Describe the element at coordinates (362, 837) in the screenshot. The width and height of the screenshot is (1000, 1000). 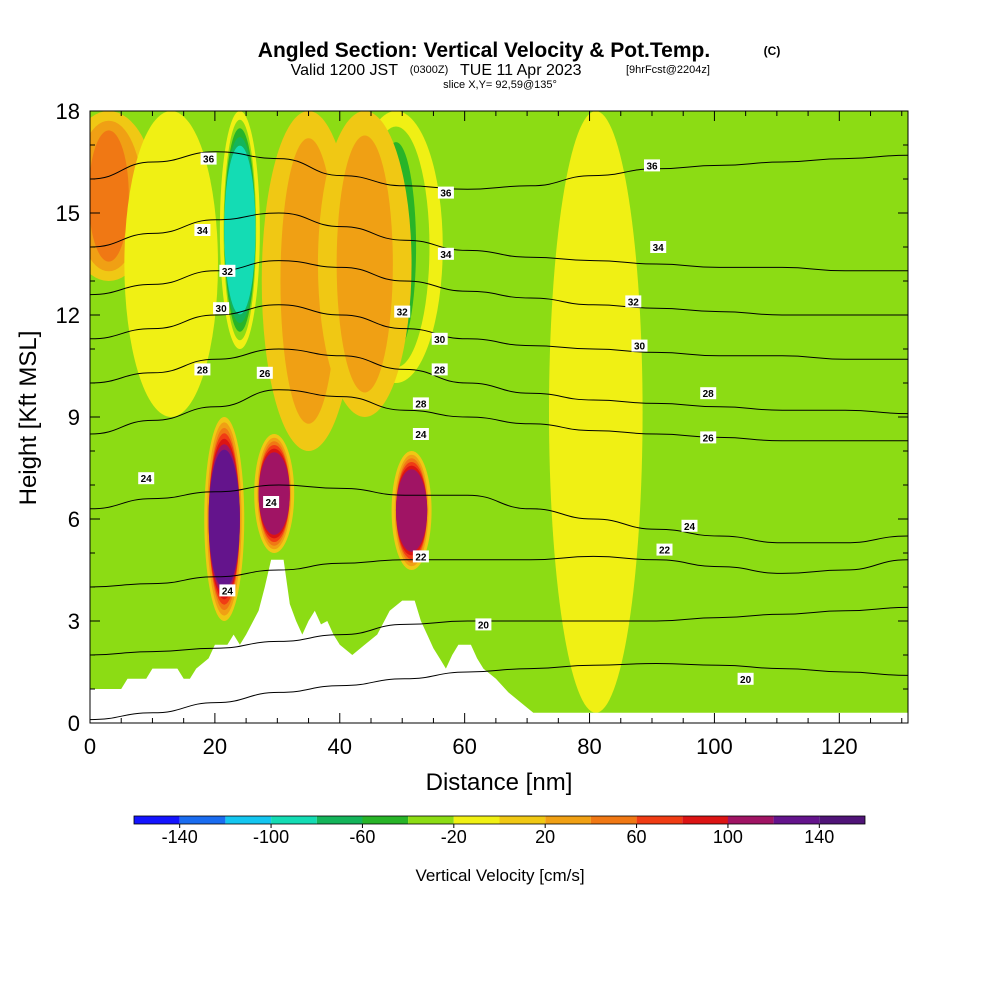
I see `colorbar-tick-label: -60` at that location.